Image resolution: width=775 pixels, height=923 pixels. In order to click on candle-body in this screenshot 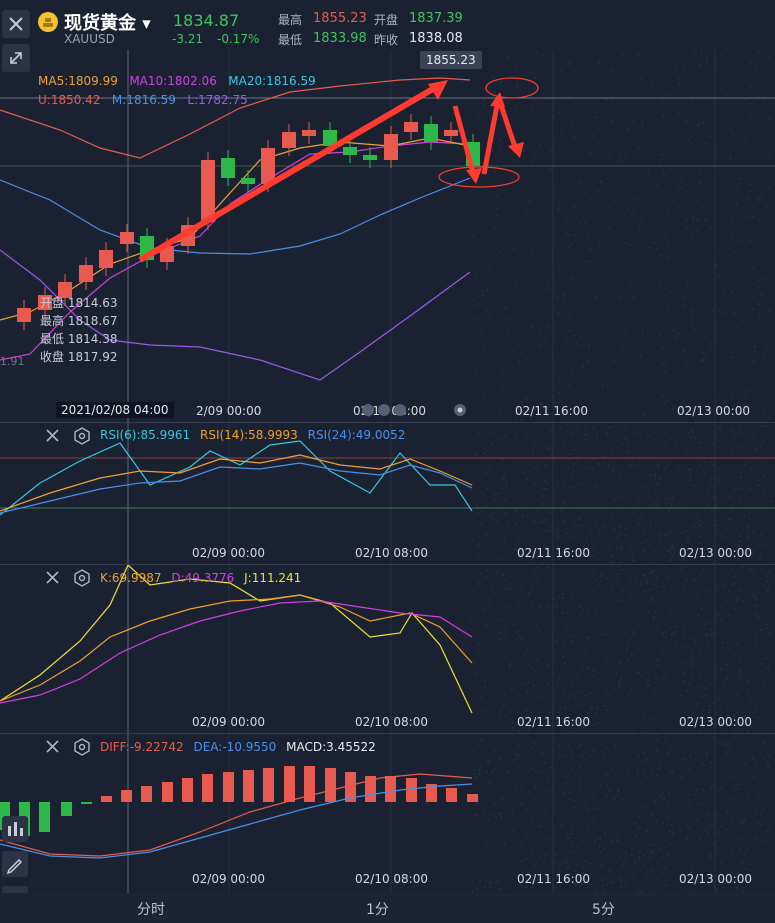, I will do `click(208, 191)`.